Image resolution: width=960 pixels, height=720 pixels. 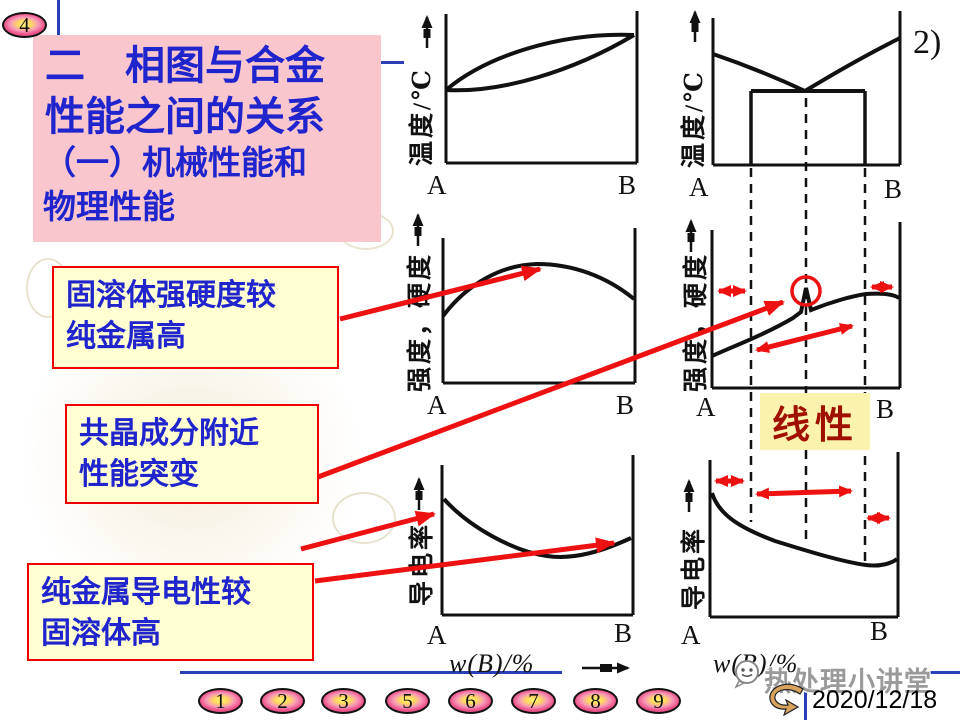 What do you see at coordinates (696, 321) in the screenshot?
I see `y-axis-label-strength-right: 强度，硬度` at bounding box center [696, 321].